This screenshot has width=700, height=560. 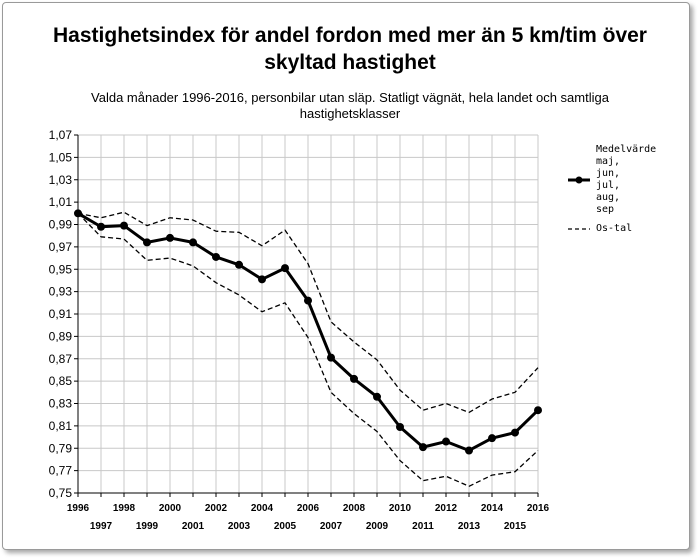 What do you see at coordinates (61, 269) in the screenshot?
I see `y-tick-label: 0,95` at bounding box center [61, 269].